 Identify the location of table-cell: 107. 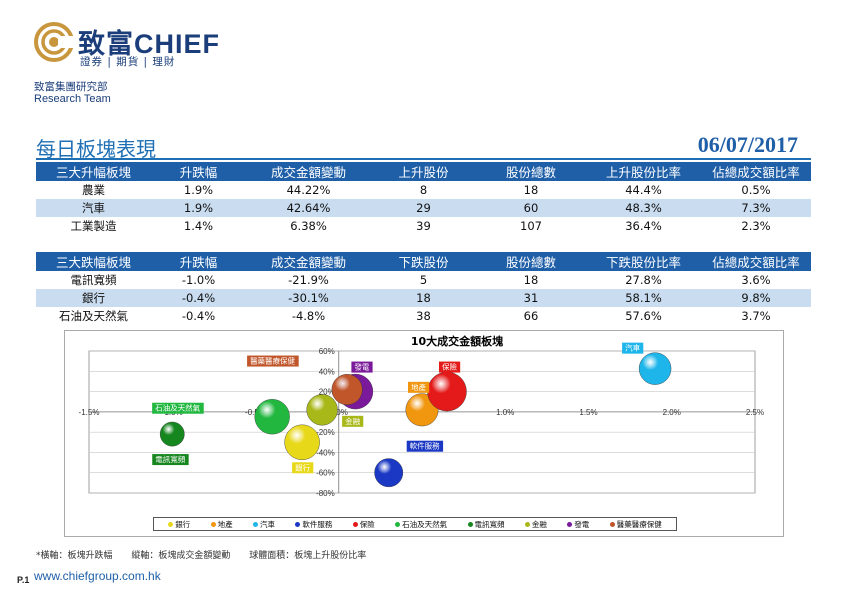
(531, 226).